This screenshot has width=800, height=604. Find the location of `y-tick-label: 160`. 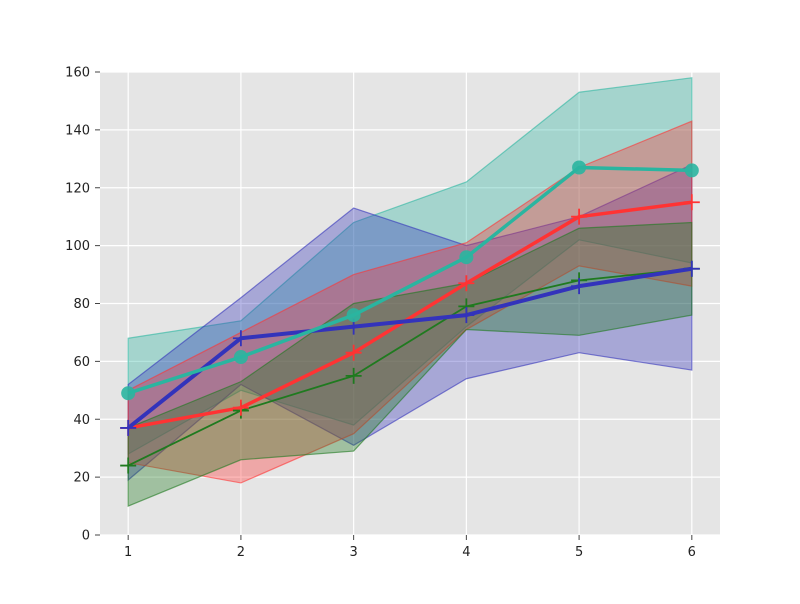

y-tick-label: 160 is located at coordinates (77, 73).